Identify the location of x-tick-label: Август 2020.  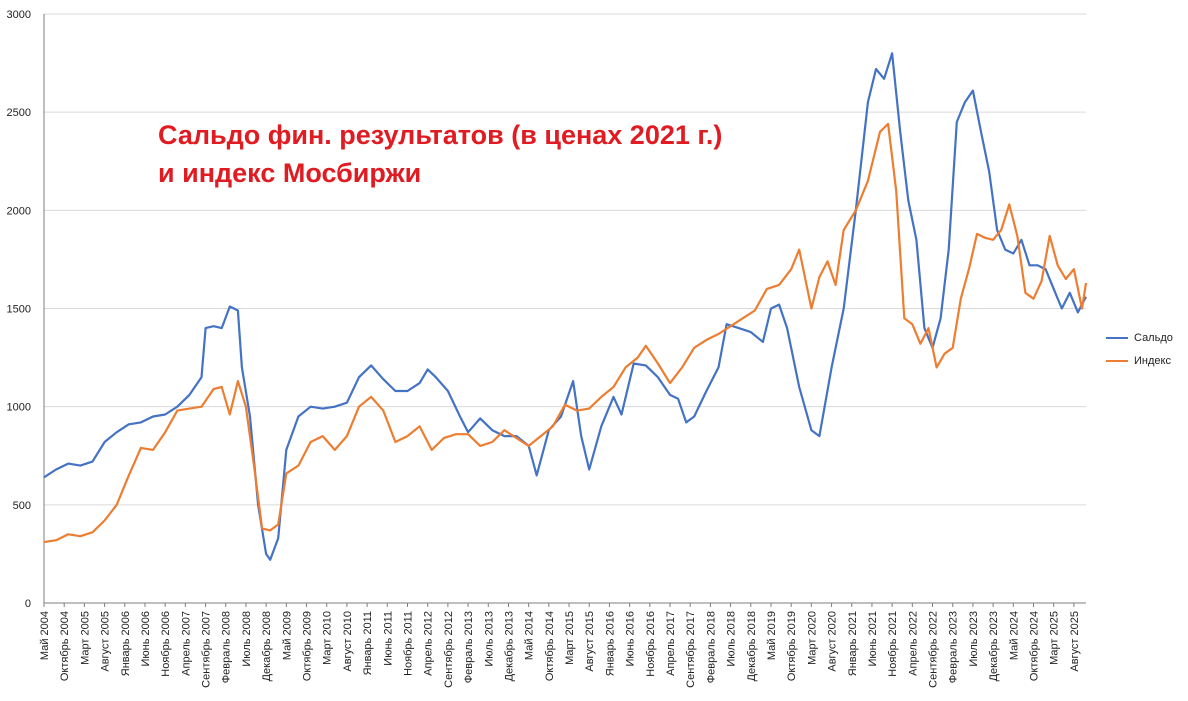
(833, 641).